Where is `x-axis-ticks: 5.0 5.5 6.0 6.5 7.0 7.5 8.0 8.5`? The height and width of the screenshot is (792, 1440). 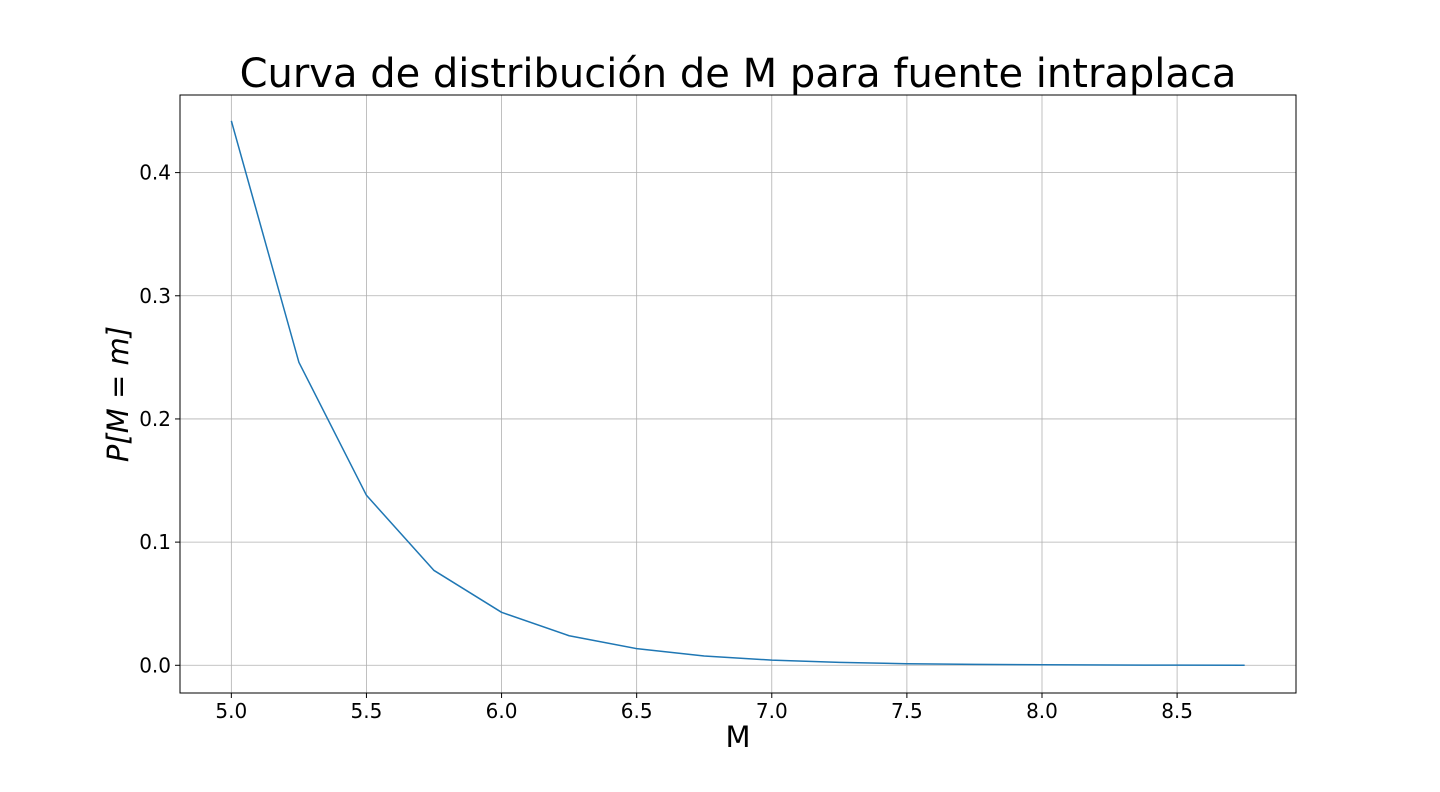
x-axis-ticks: 5.0 5.5 6.0 6.5 7.0 7.5 8.0 8.5 is located at coordinates (704, 708).